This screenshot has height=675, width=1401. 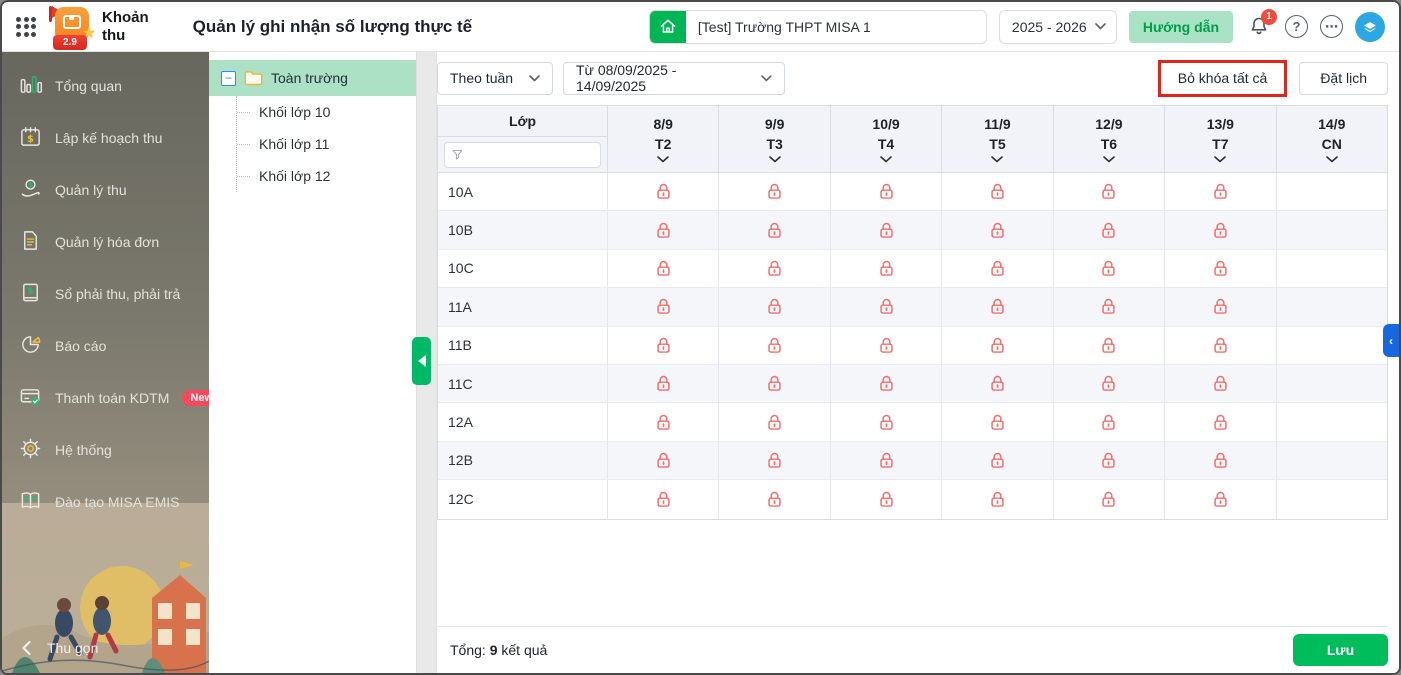 What do you see at coordinates (105, 242) in the screenshot?
I see `sidebar-item-invoice: Quản lý hóa đơn` at bounding box center [105, 242].